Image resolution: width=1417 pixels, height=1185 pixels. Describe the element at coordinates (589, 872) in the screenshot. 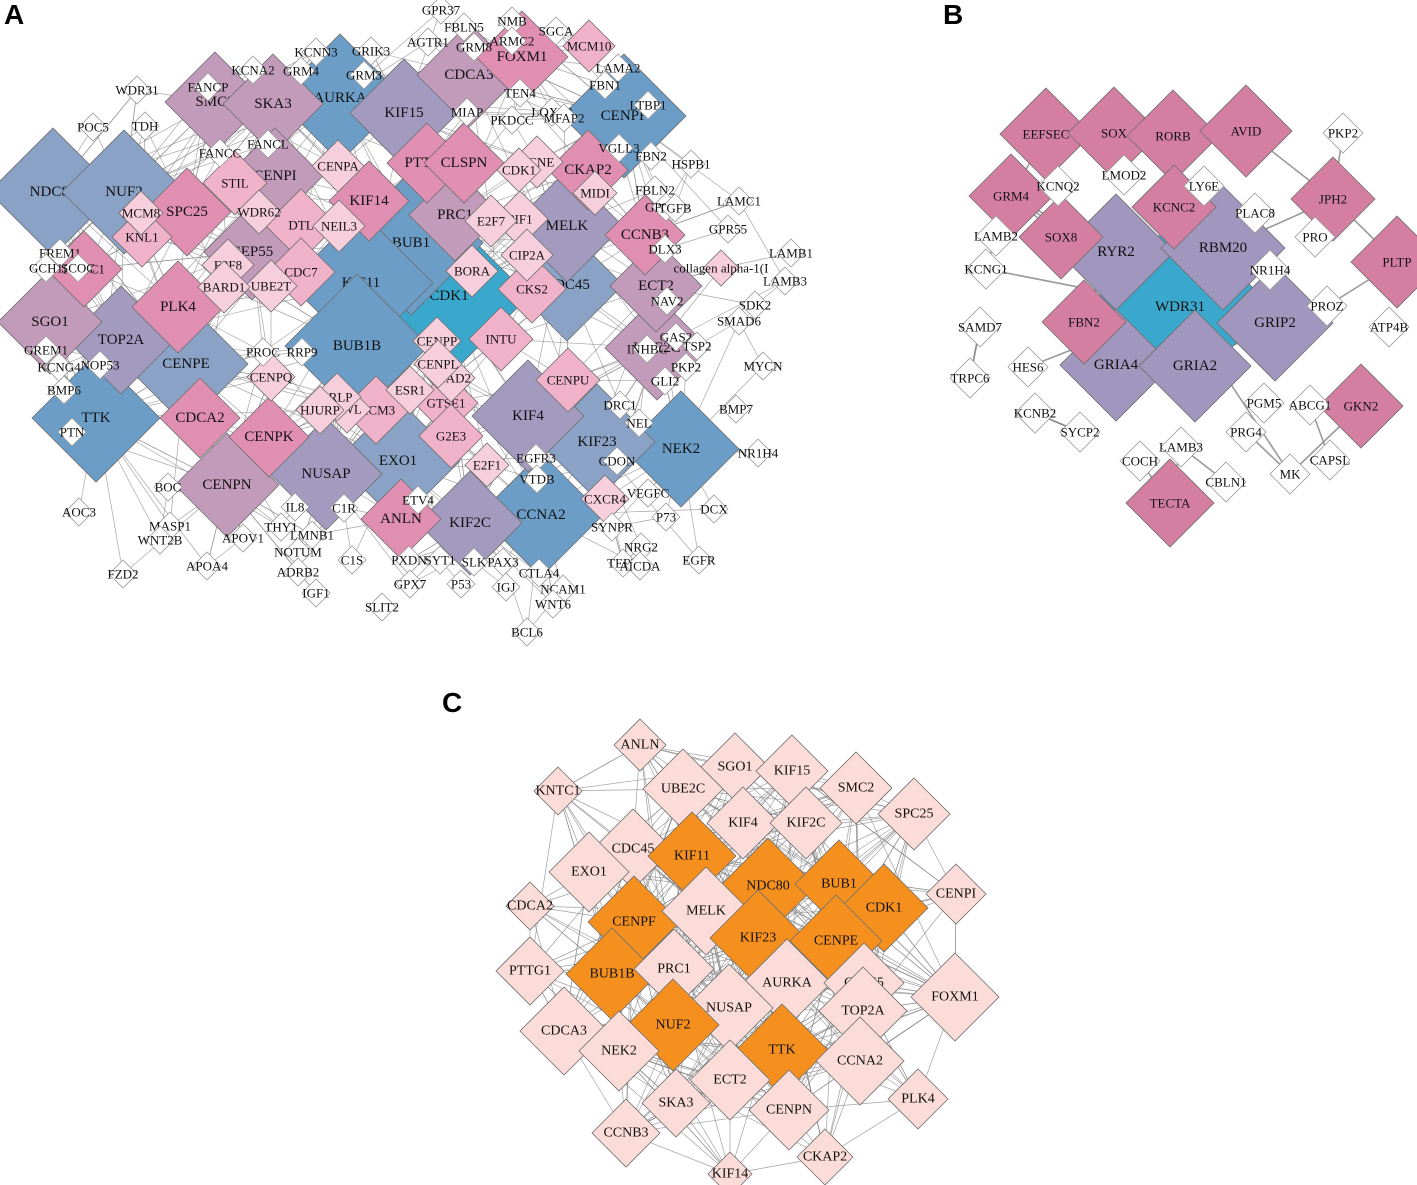

I see `node-exo1: EXO1` at that location.